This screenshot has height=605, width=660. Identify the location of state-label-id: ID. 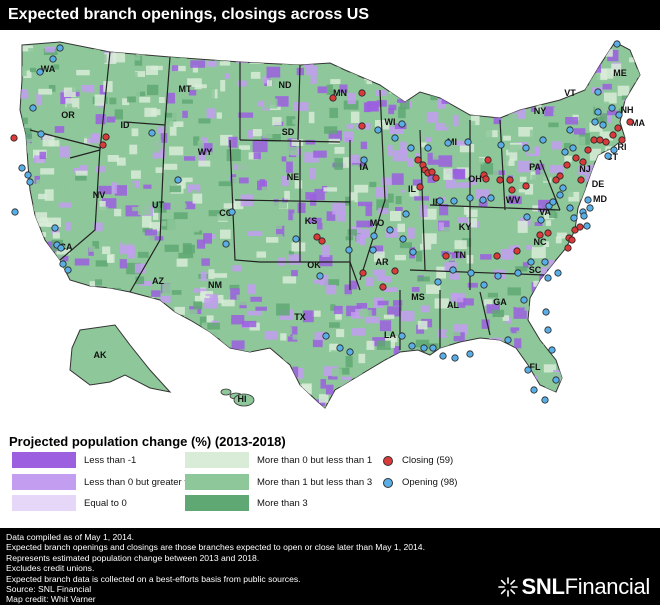
(126, 125).